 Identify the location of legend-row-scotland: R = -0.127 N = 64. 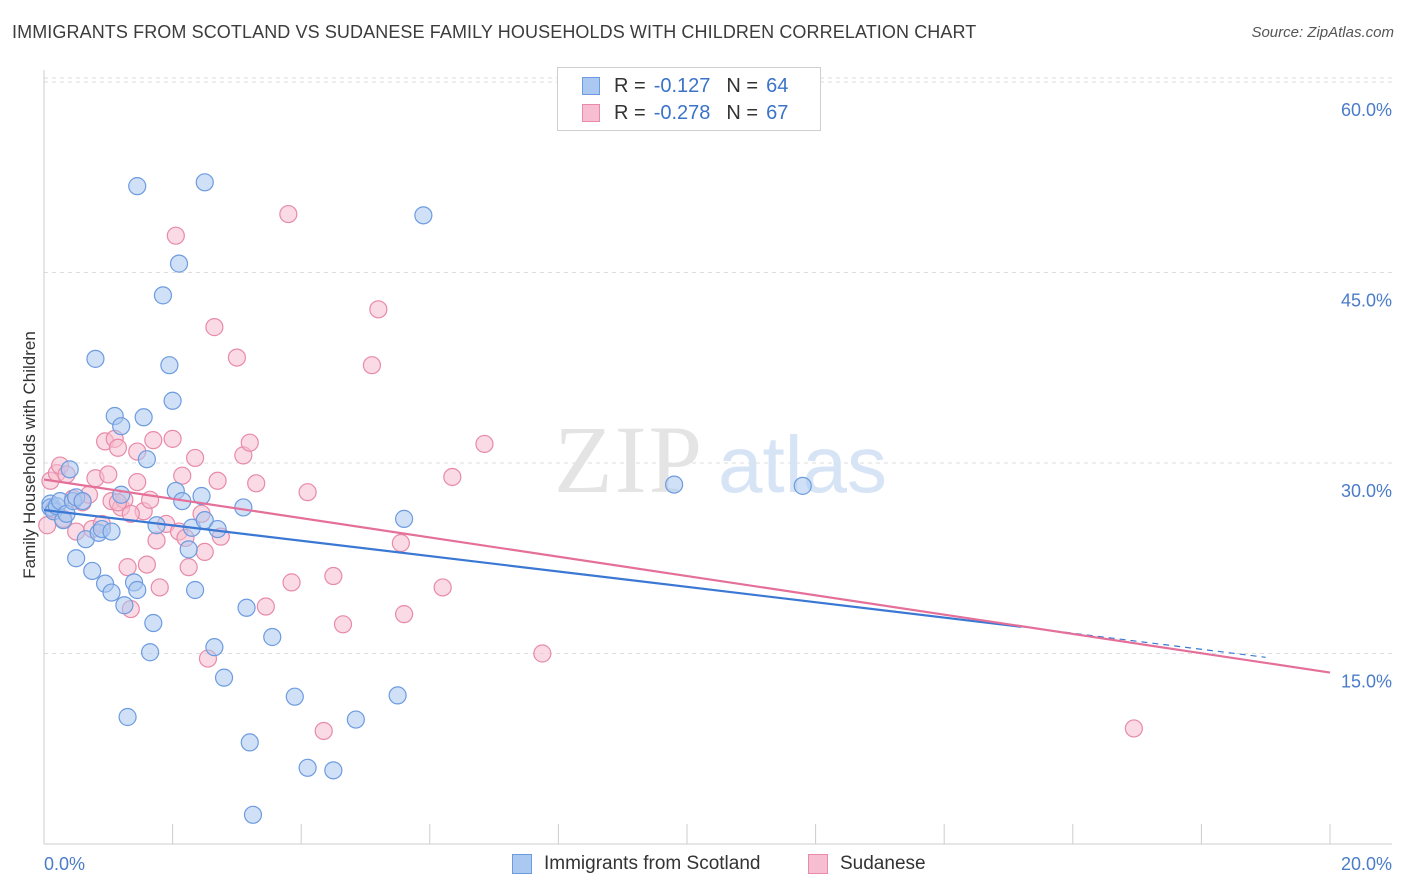
(685, 86).